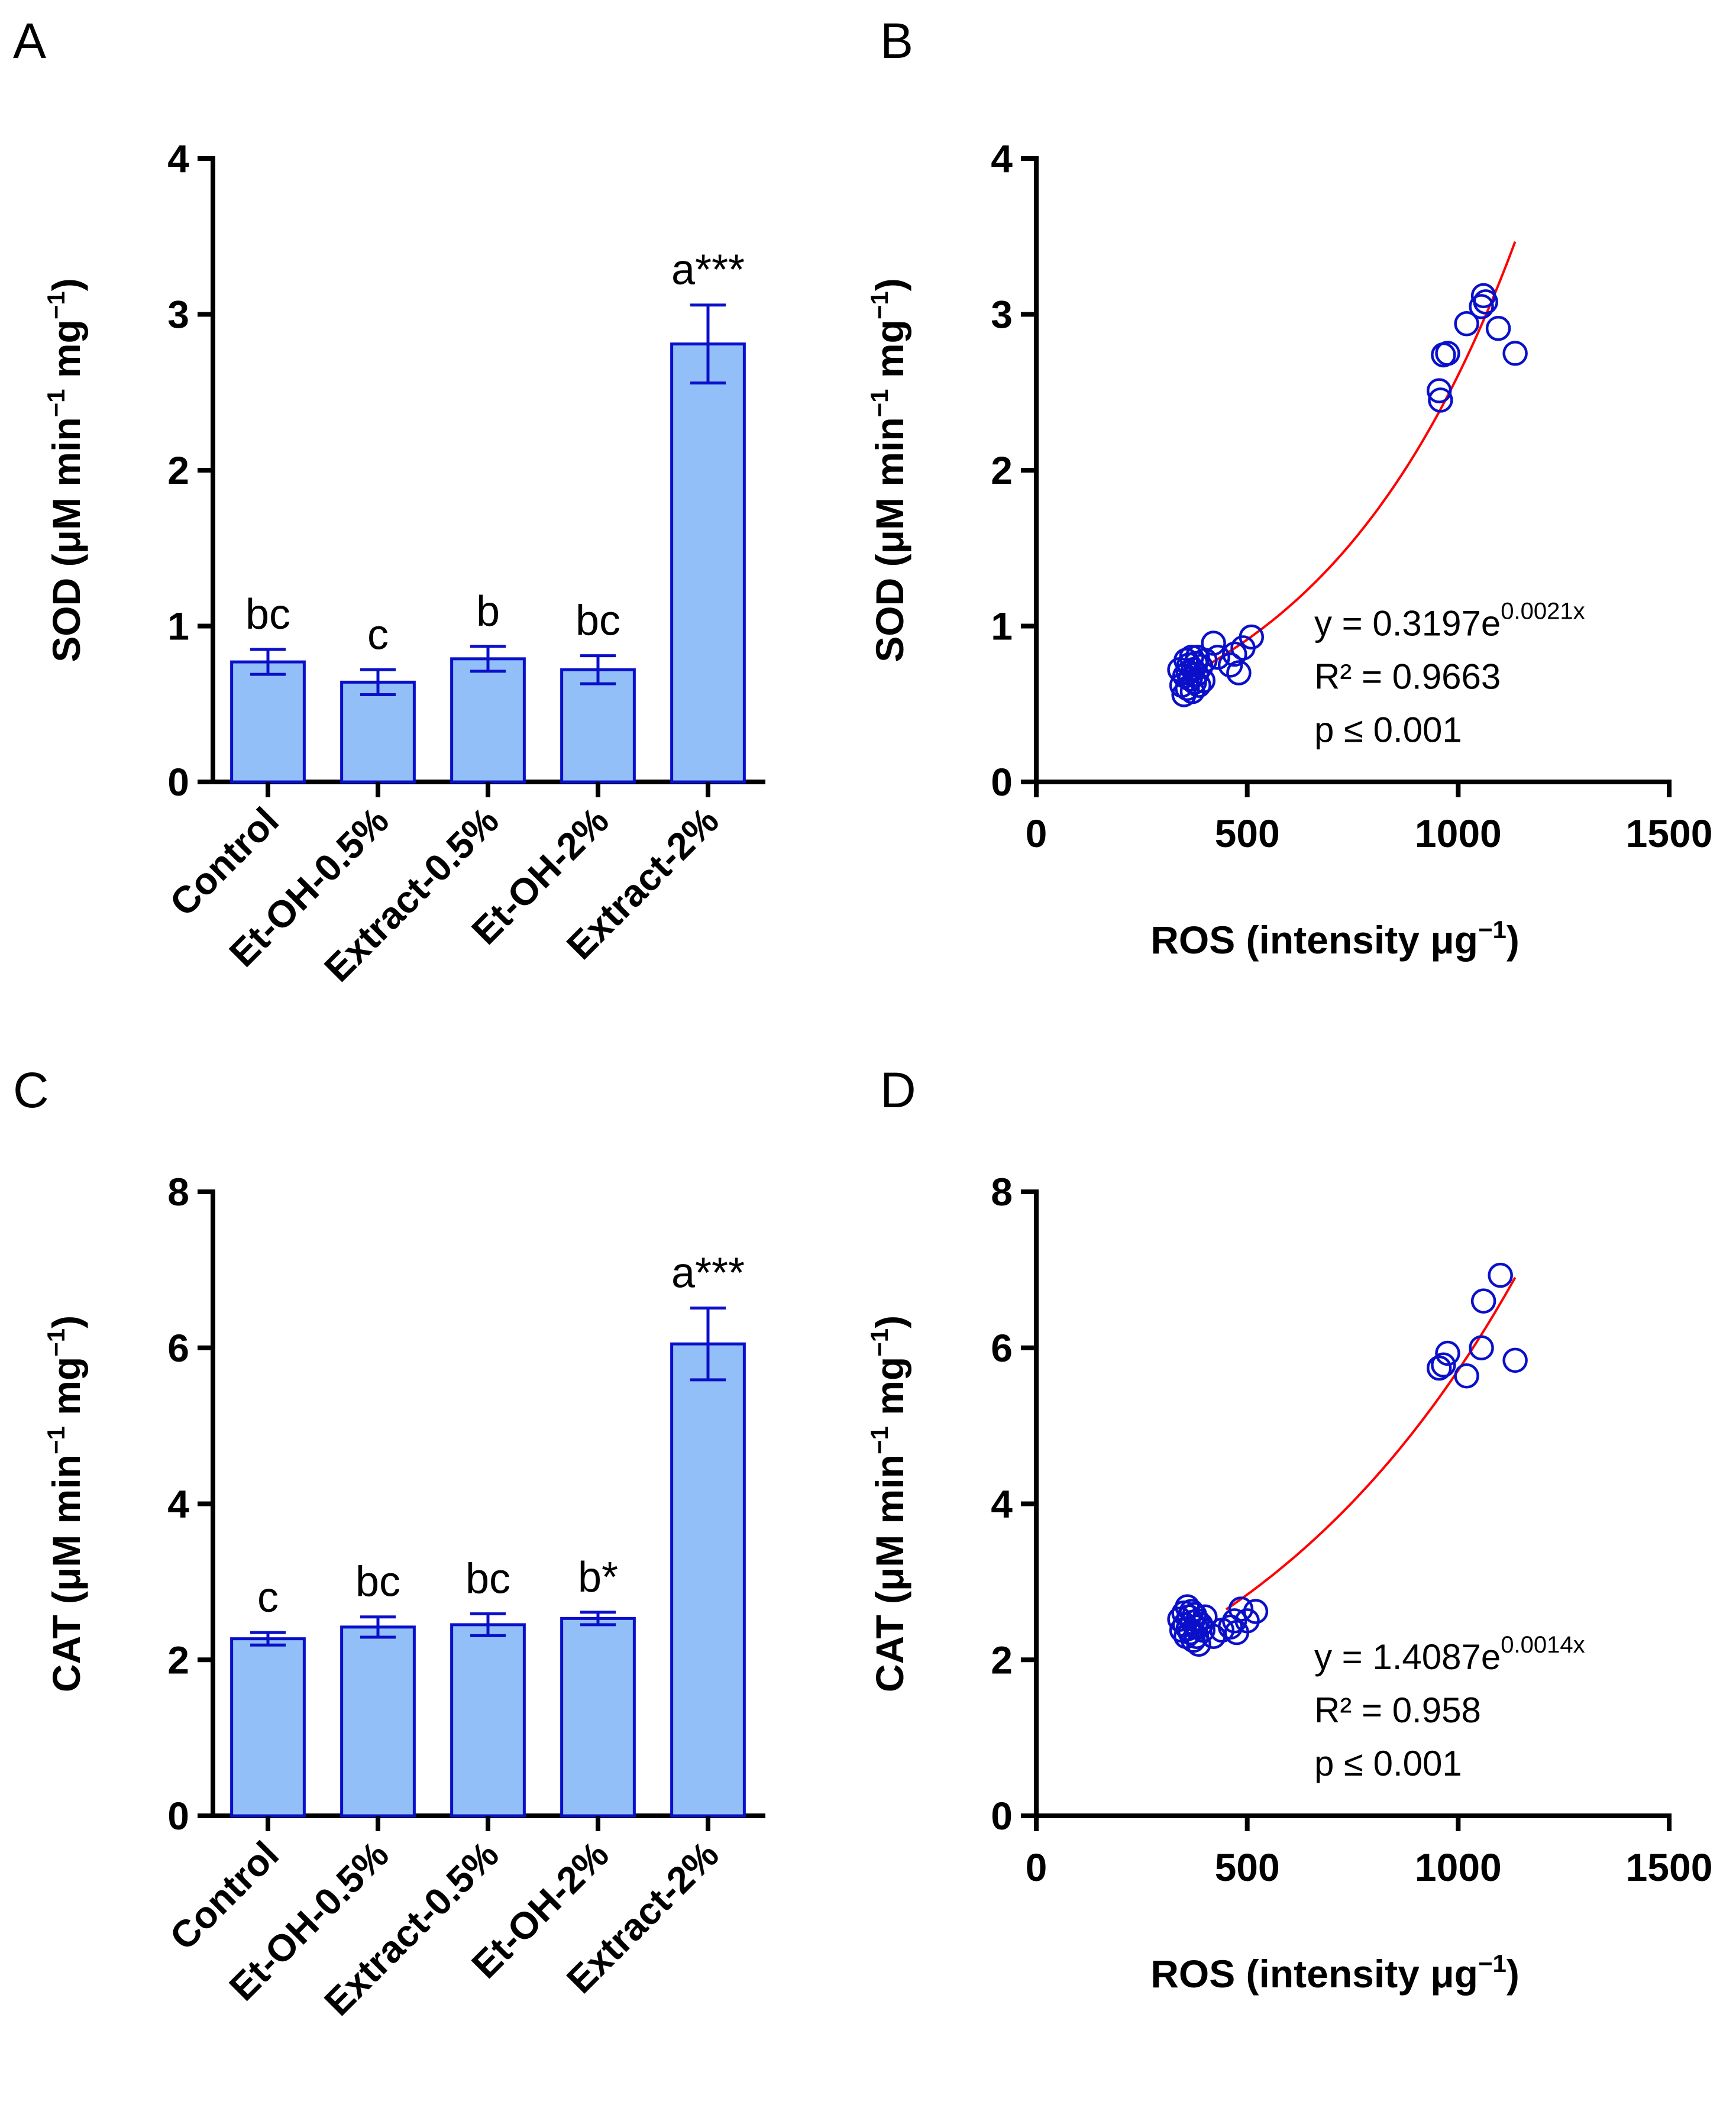 Image resolution: width=1736 pixels, height=2108 pixels. What do you see at coordinates (1371, 1443) in the screenshot?
I see `exponential-fit-curve` at bounding box center [1371, 1443].